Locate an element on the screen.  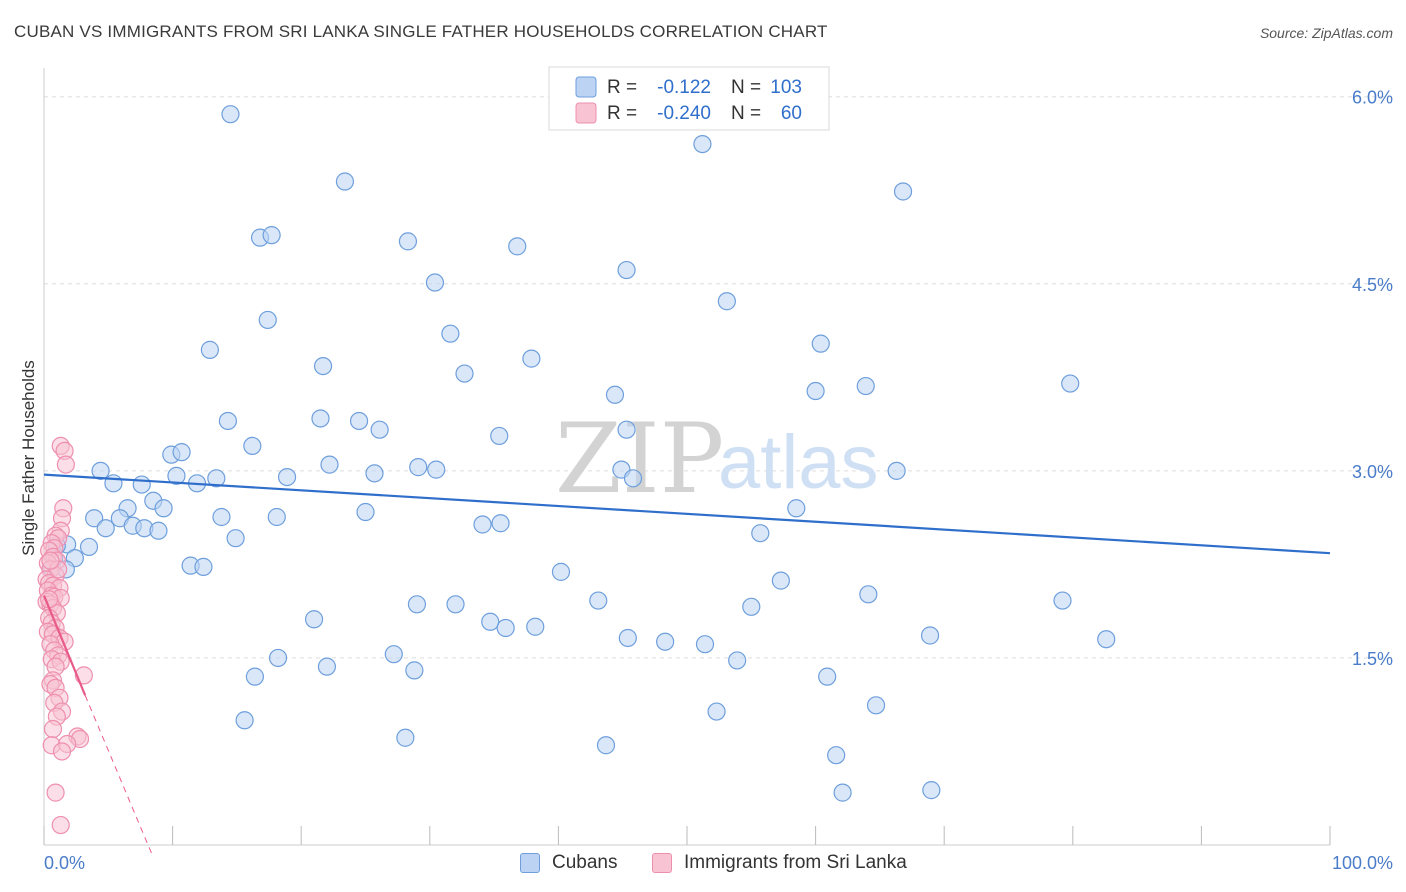
y-tick-label-0: 1.5% is located at coordinates (1372, 659).